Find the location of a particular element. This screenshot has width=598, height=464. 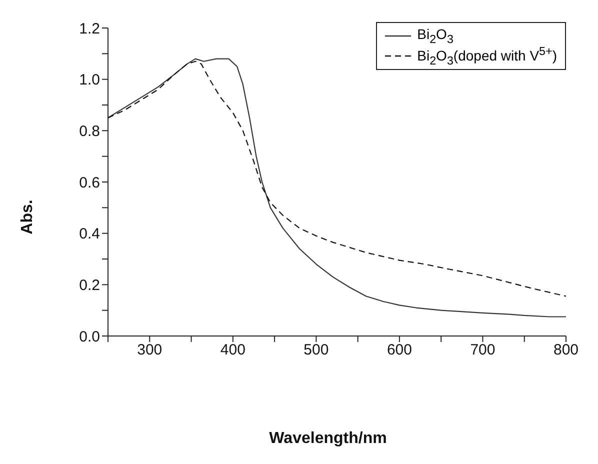

x-tick-label: 300 is located at coordinates (149, 350).